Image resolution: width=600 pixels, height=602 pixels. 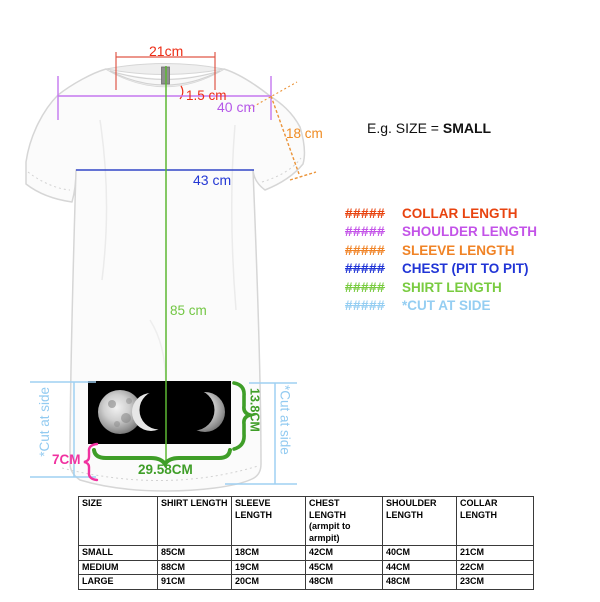 What do you see at coordinates (365, 287) in the screenshot?
I see `shirt-length-hash-swatch: #####` at bounding box center [365, 287].